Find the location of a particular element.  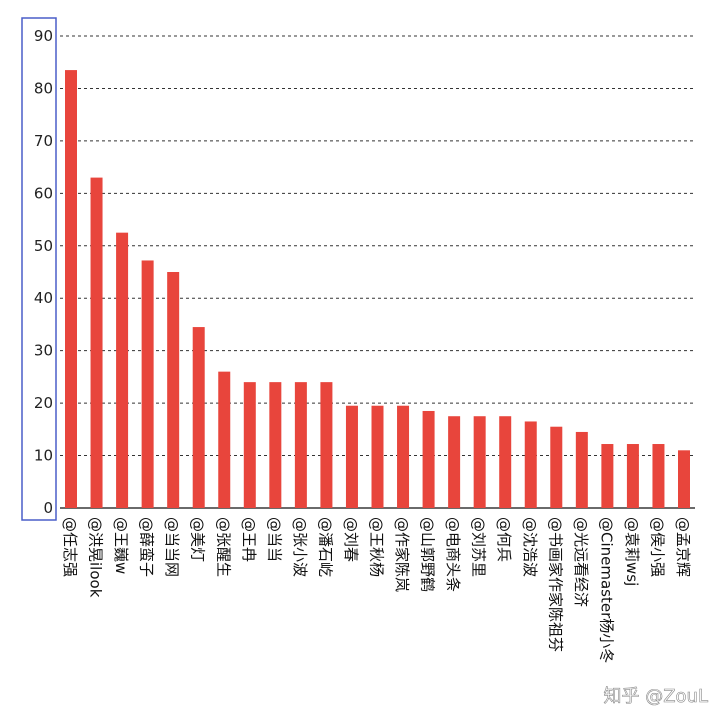

x-category-label: @山郭野鹤 is located at coordinates (428, 554).